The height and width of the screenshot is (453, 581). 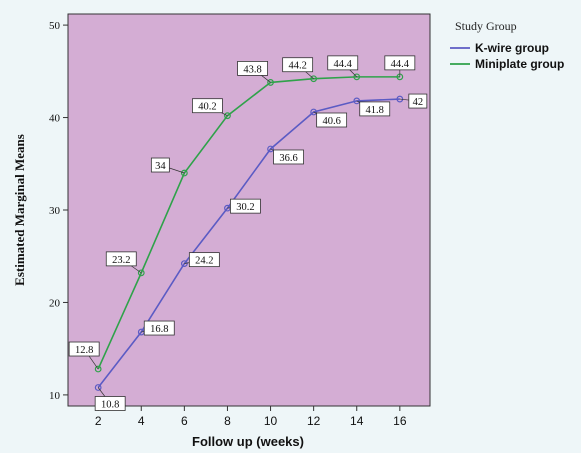 I want to click on legend: Study Group K-wire group Miniplate group, so click(x=507, y=45).